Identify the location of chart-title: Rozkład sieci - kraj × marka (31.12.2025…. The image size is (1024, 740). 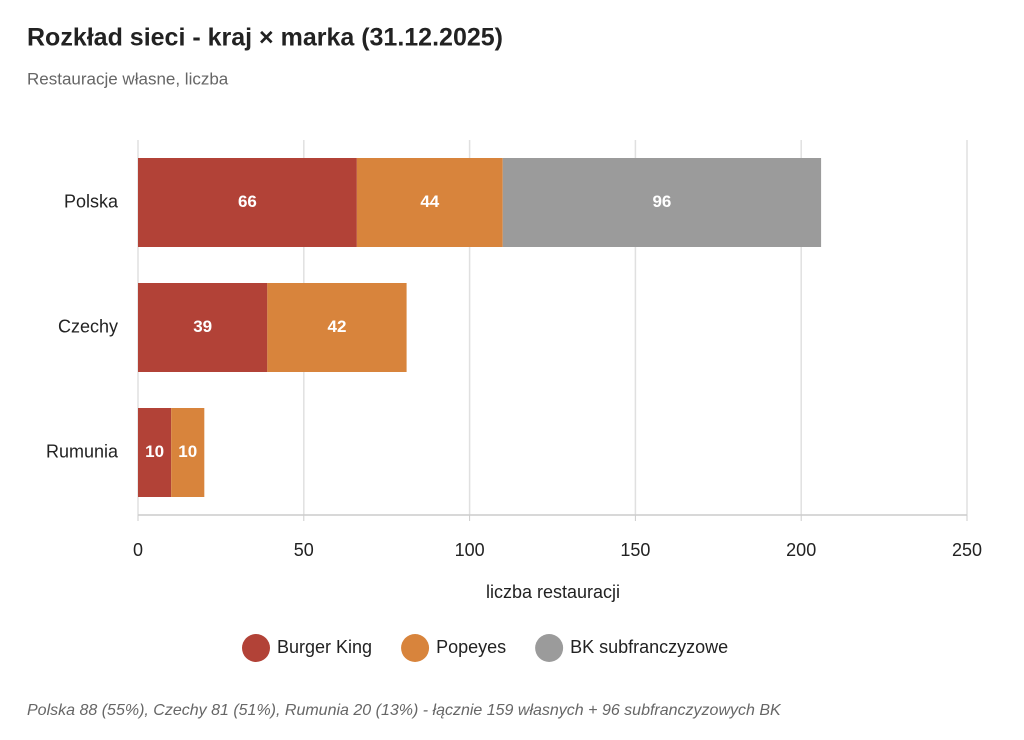
(265, 38).